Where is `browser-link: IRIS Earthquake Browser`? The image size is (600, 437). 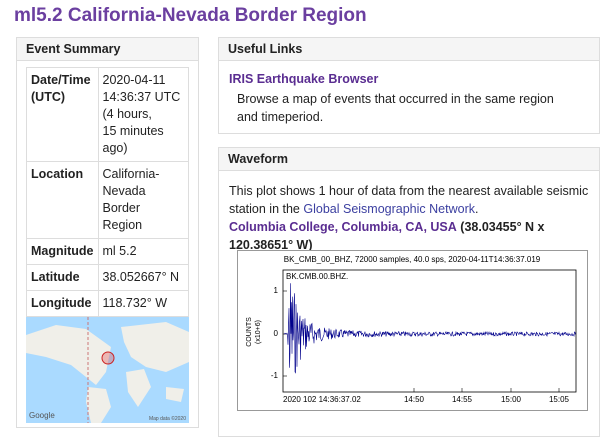
browser-link: IRIS Earthquake Browser is located at coordinates (304, 79).